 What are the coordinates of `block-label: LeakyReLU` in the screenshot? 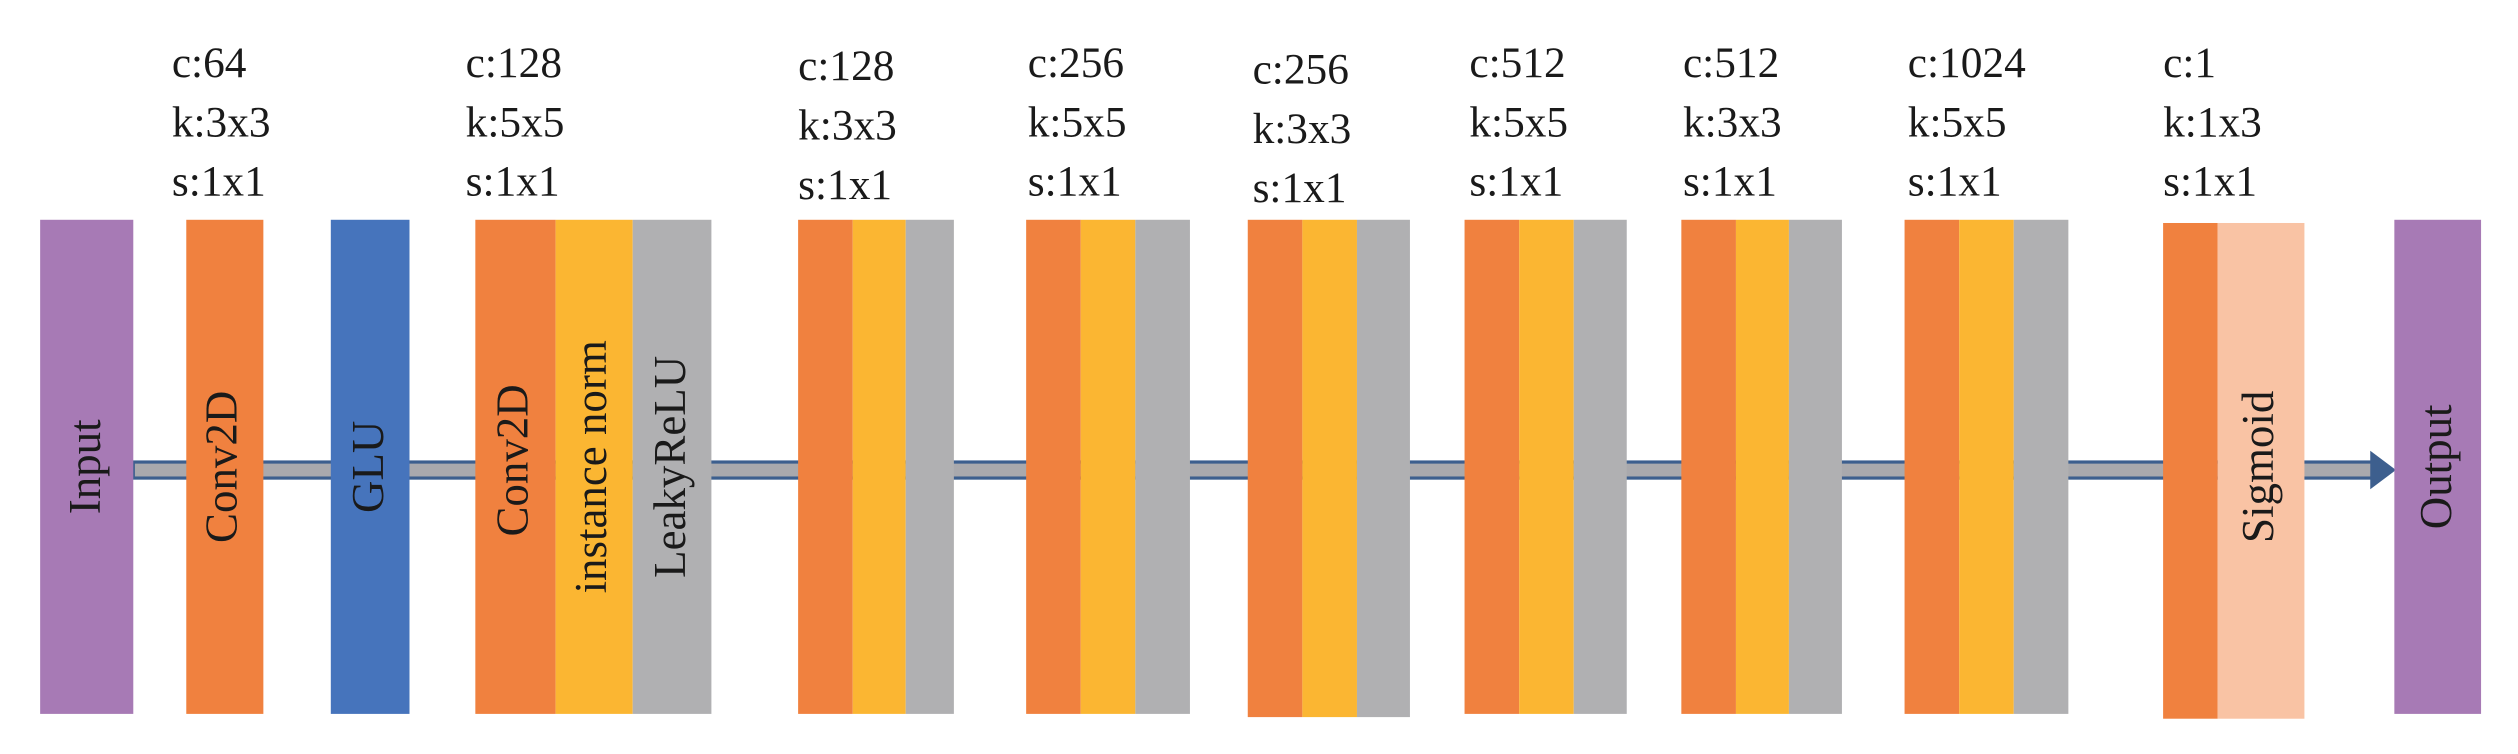 It's located at (670, 467).